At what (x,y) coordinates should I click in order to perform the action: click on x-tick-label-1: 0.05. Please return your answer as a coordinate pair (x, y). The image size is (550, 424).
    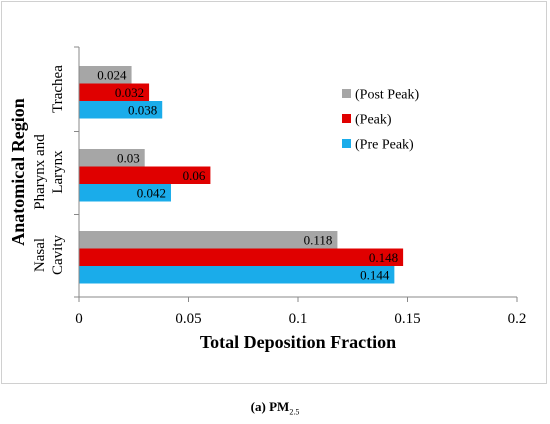
    Looking at the image, I should click on (188, 319).